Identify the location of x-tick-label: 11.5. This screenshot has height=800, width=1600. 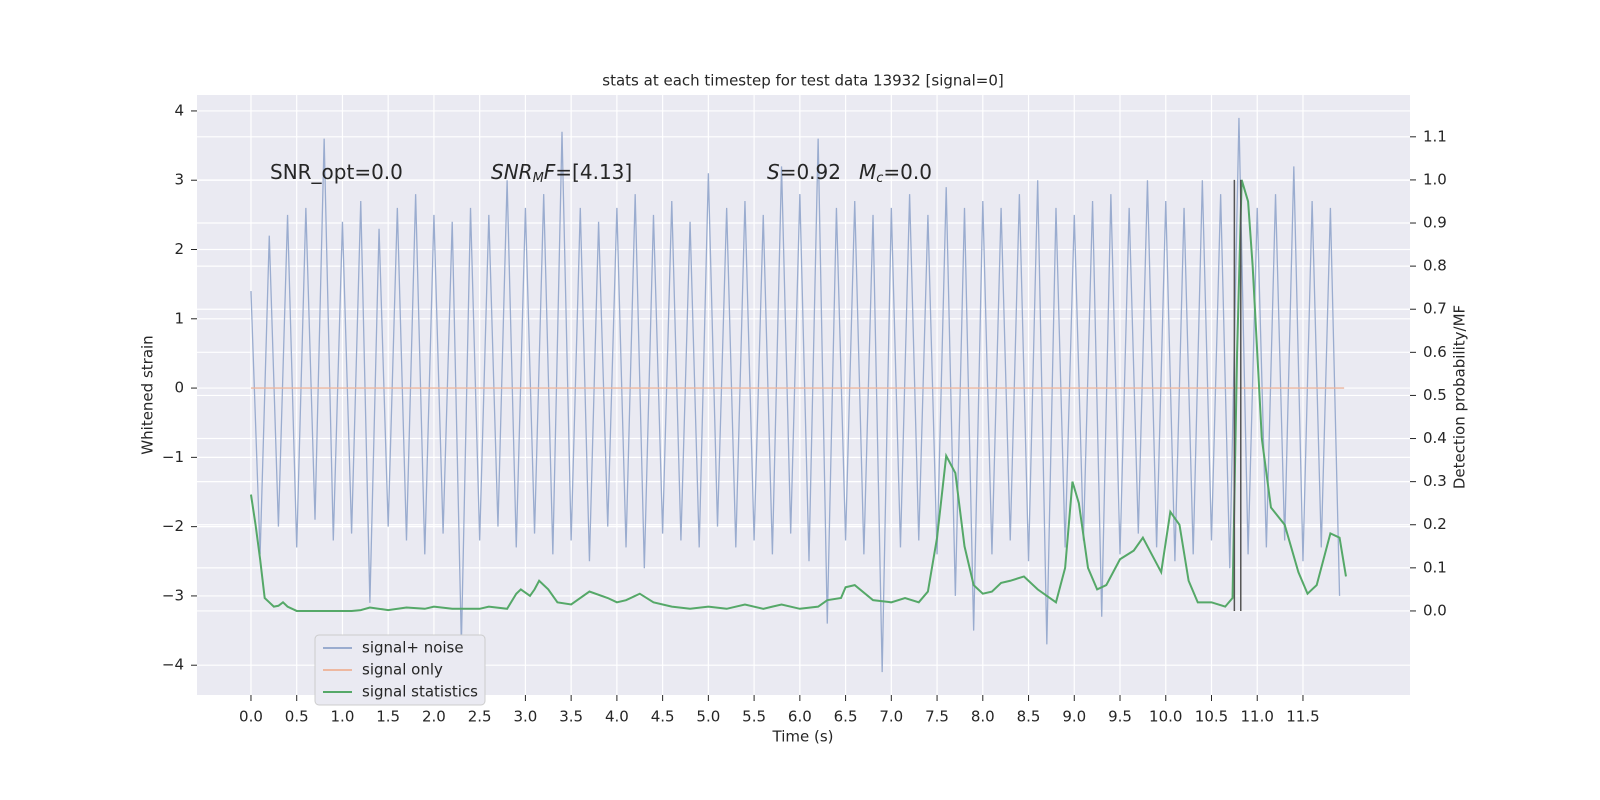
(1302, 717).